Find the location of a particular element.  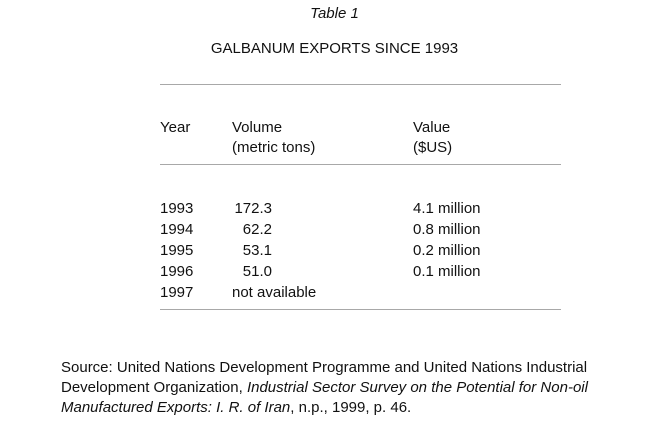

header-year: Year is located at coordinates (175, 127).